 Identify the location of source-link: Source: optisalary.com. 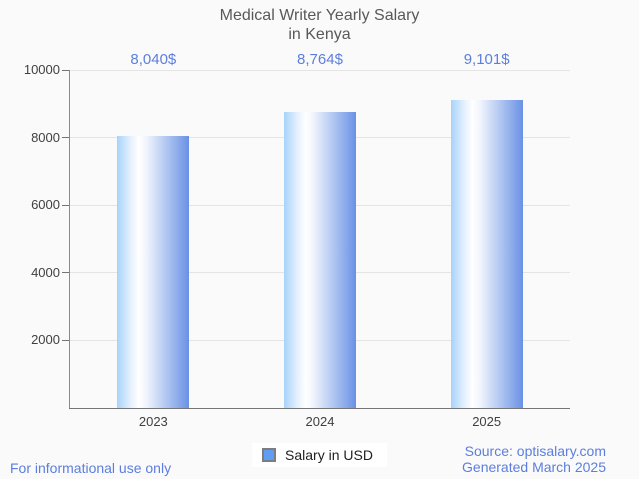
(535, 451).